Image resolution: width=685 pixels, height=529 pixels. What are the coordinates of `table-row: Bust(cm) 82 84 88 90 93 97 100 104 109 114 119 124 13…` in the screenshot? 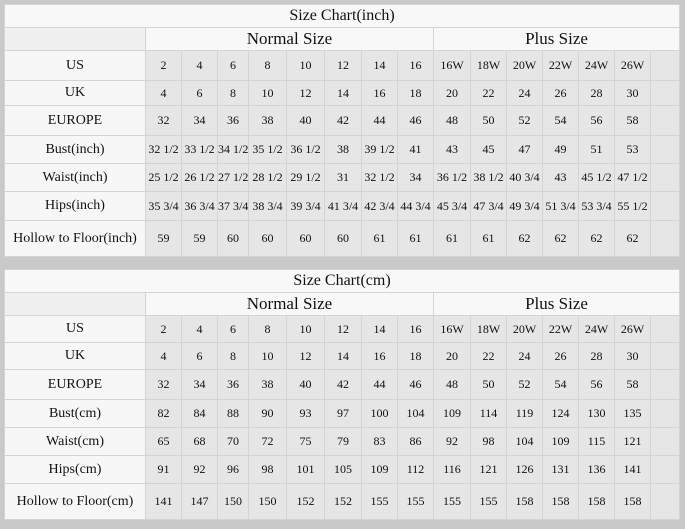 It's located at (342, 413).